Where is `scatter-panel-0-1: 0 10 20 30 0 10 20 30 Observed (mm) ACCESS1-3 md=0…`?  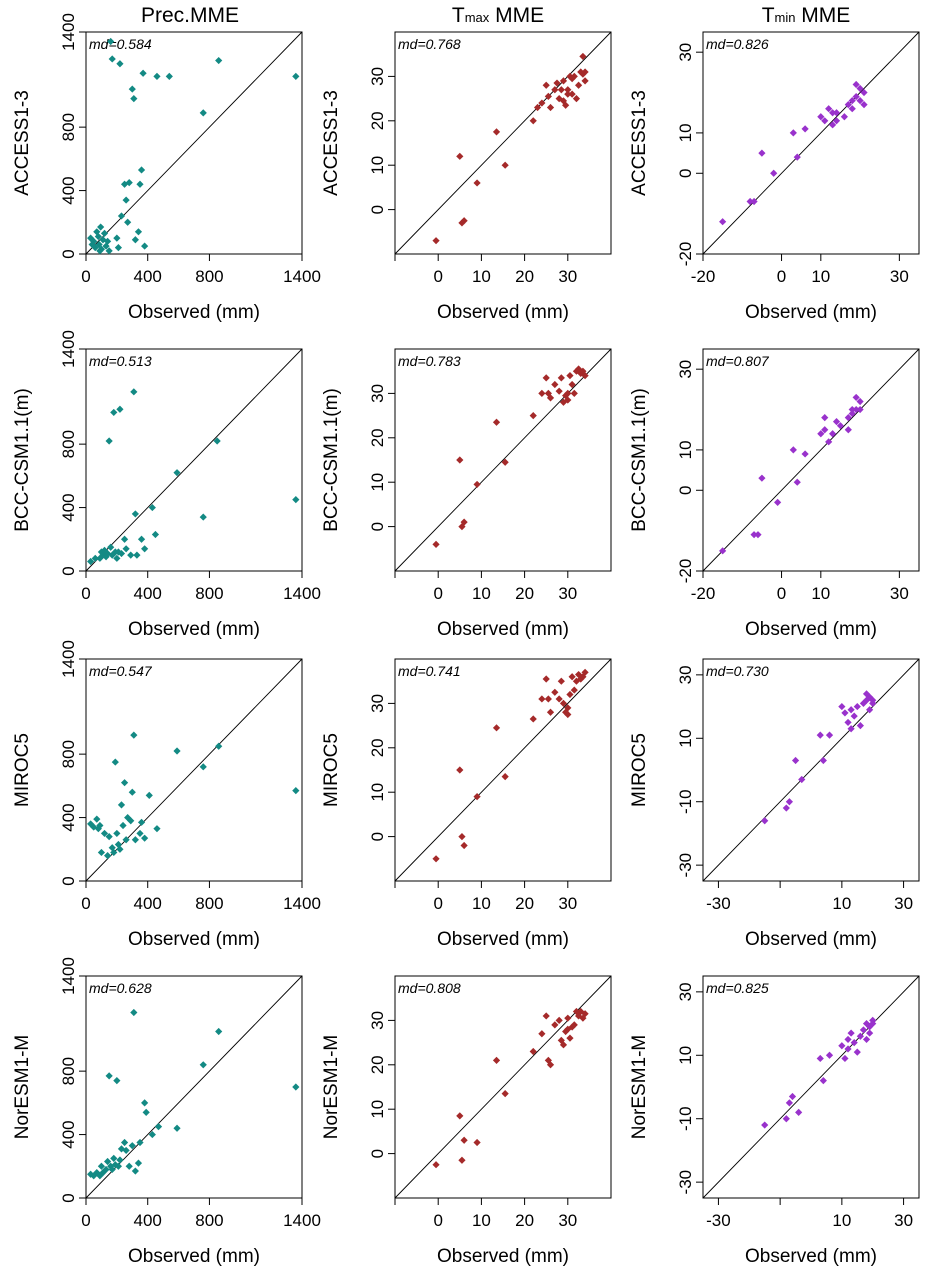
scatter-panel-0-1: 0 10 20 30 0 10 20 30 Observed (mm) ACCESS1-3 md=0… is located at coordinates (466, 177).